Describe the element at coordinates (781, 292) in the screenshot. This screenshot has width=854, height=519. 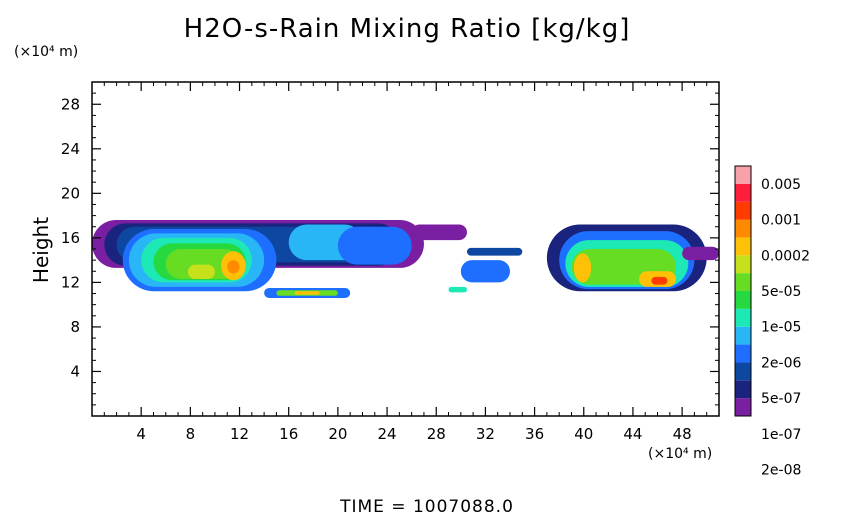
I see `colorbar-label-3: 5e-05` at that location.